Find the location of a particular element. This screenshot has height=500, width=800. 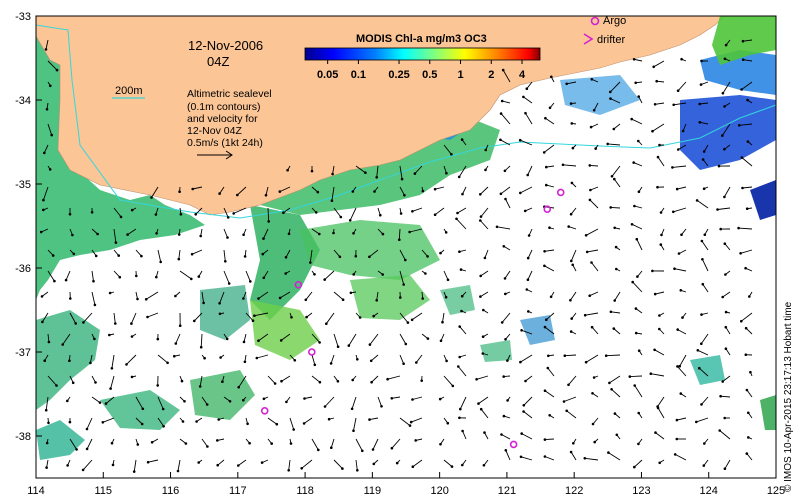

lon-tick-label: 123 is located at coordinates (641, 491).